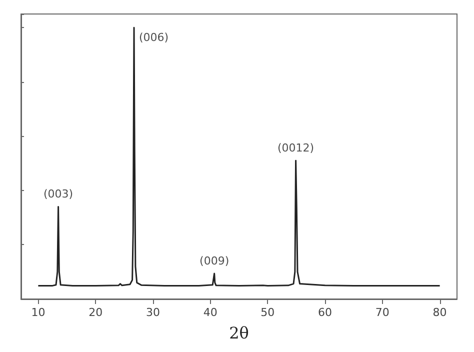 The height and width of the screenshot is (352, 474). What do you see at coordinates (239, 333) in the screenshot?
I see `x-axis-title: 2θ` at bounding box center [239, 333].